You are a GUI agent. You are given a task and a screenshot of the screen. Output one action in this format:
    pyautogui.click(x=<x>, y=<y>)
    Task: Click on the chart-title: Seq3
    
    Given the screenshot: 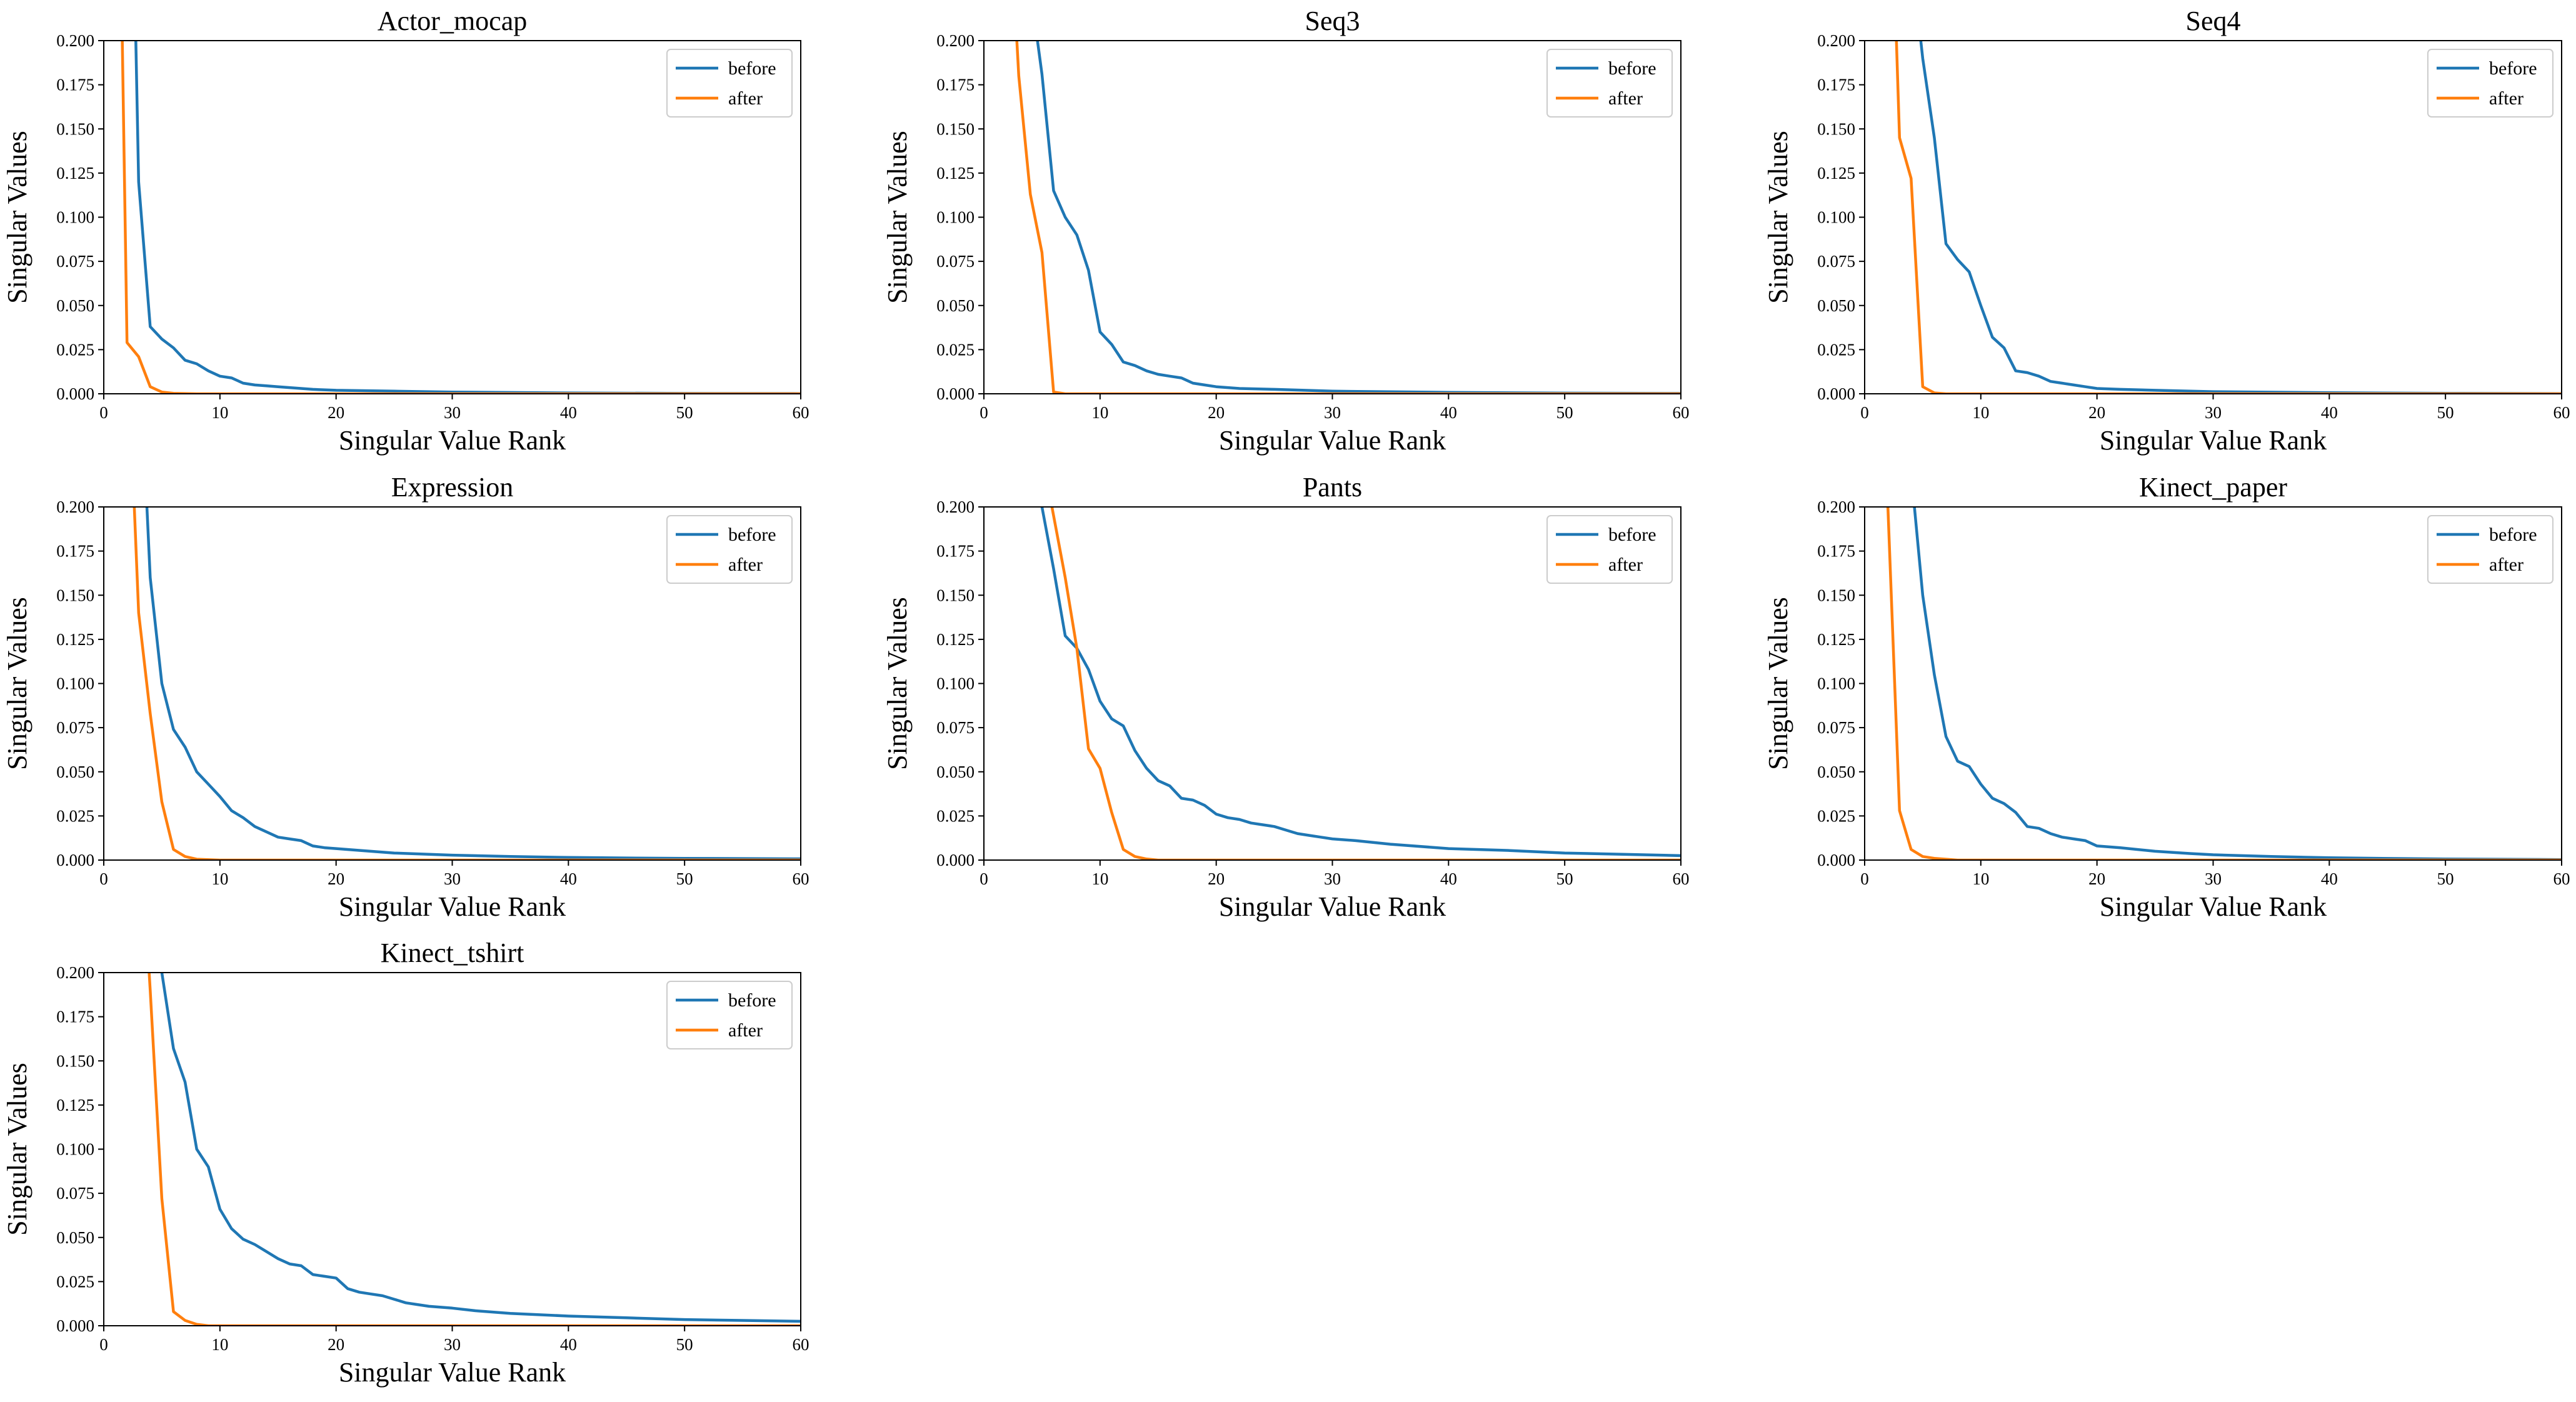 What is the action you would take?
    pyautogui.click(x=1332, y=21)
    